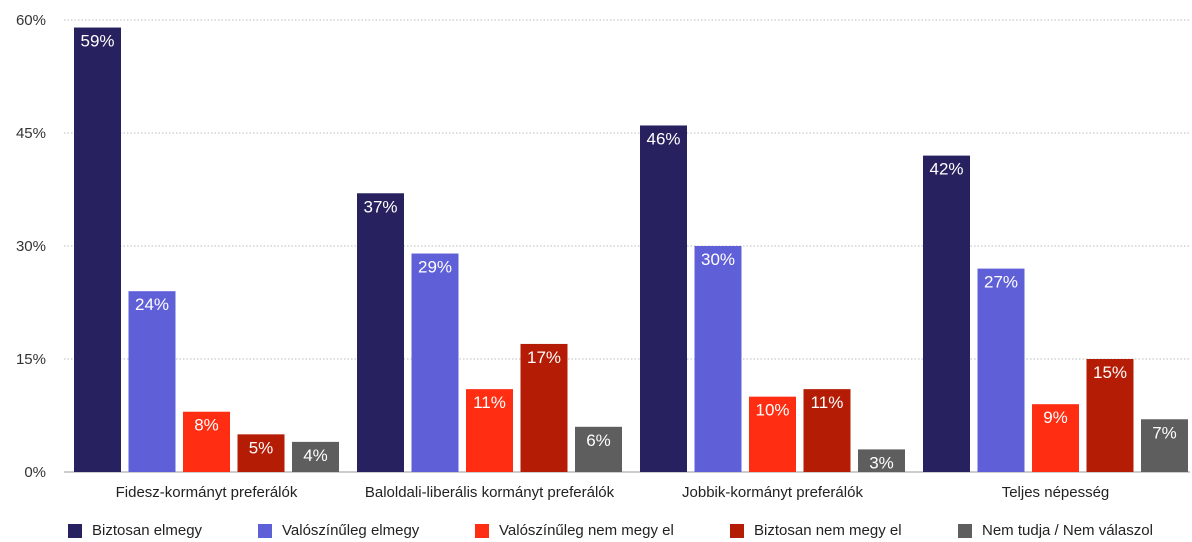  I want to click on legend-item: Valószínűleg elmegy, so click(338, 530).